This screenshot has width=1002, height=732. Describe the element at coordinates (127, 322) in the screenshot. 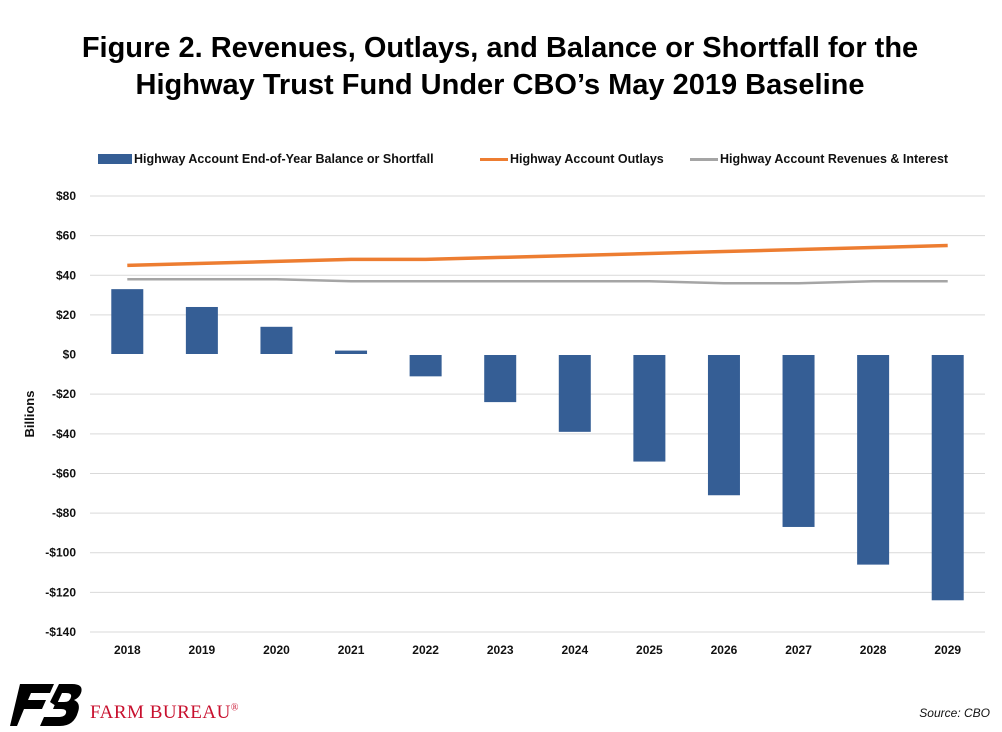

I see `bar-2018` at that location.